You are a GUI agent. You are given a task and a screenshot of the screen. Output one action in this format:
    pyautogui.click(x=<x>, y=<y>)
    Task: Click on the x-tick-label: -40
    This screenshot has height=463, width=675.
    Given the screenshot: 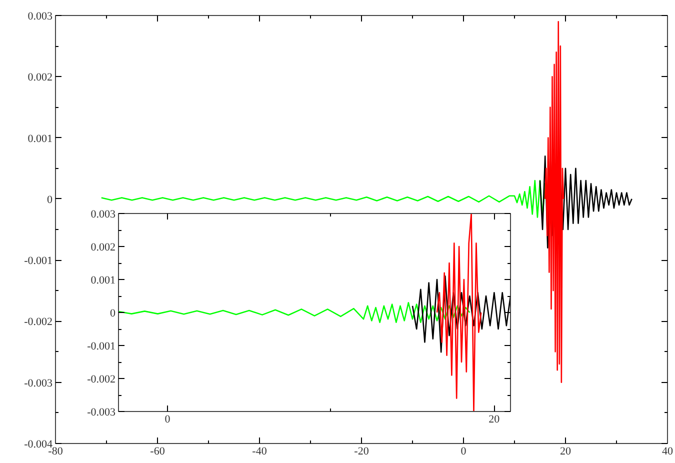 What is the action you would take?
    pyautogui.click(x=260, y=452)
    